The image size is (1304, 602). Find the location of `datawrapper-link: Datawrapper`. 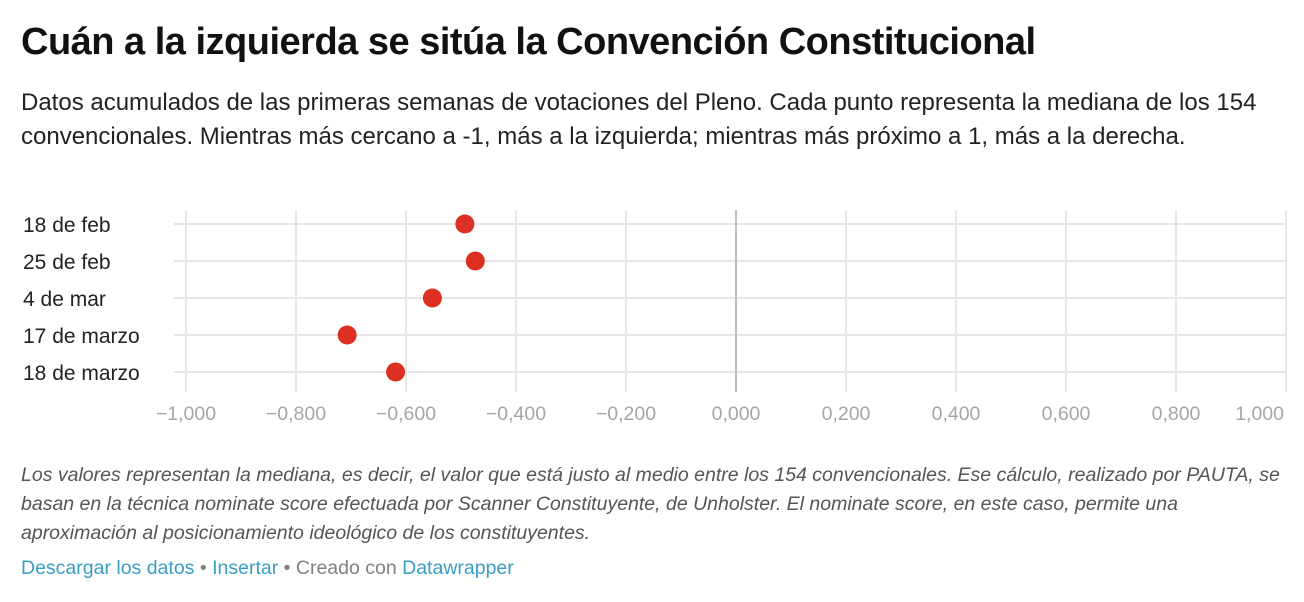

datawrapper-link: Datawrapper is located at coordinates (458, 568).